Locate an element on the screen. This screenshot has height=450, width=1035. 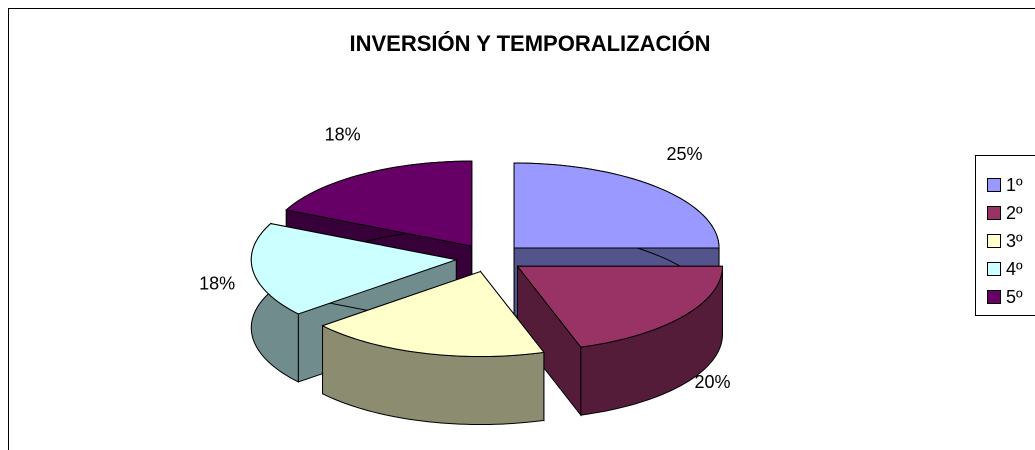
legend-label: 3º is located at coordinates (1014, 241).